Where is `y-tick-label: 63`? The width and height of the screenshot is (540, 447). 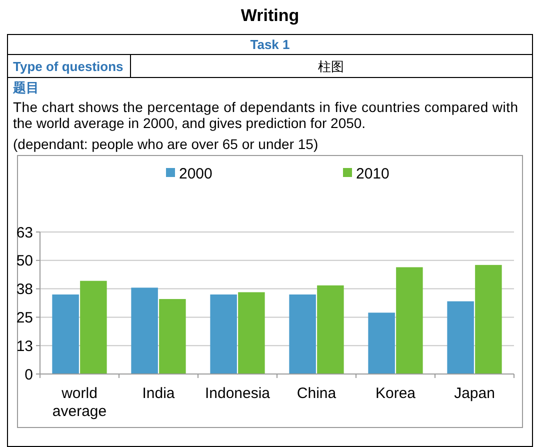
y-tick-label: 63 is located at coordinates (24, 233).